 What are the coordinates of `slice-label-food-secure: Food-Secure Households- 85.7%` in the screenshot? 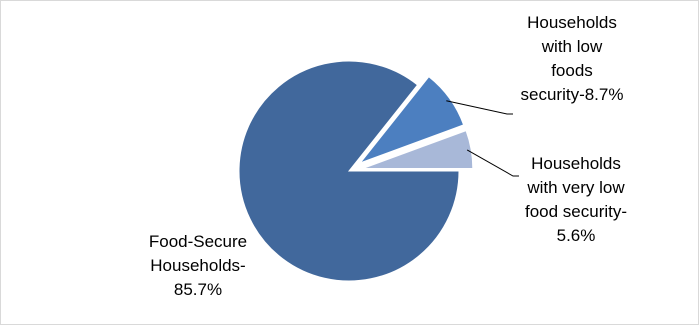 It's located at (198, 266).